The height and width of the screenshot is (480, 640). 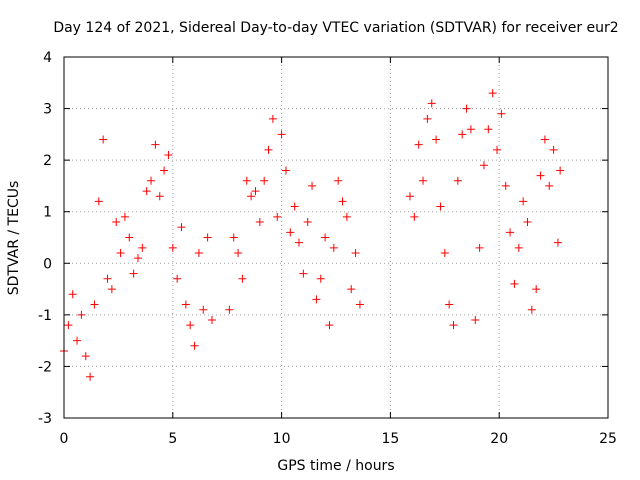 I want to click on y-tick-label: 3, so click(x=47, y=110).